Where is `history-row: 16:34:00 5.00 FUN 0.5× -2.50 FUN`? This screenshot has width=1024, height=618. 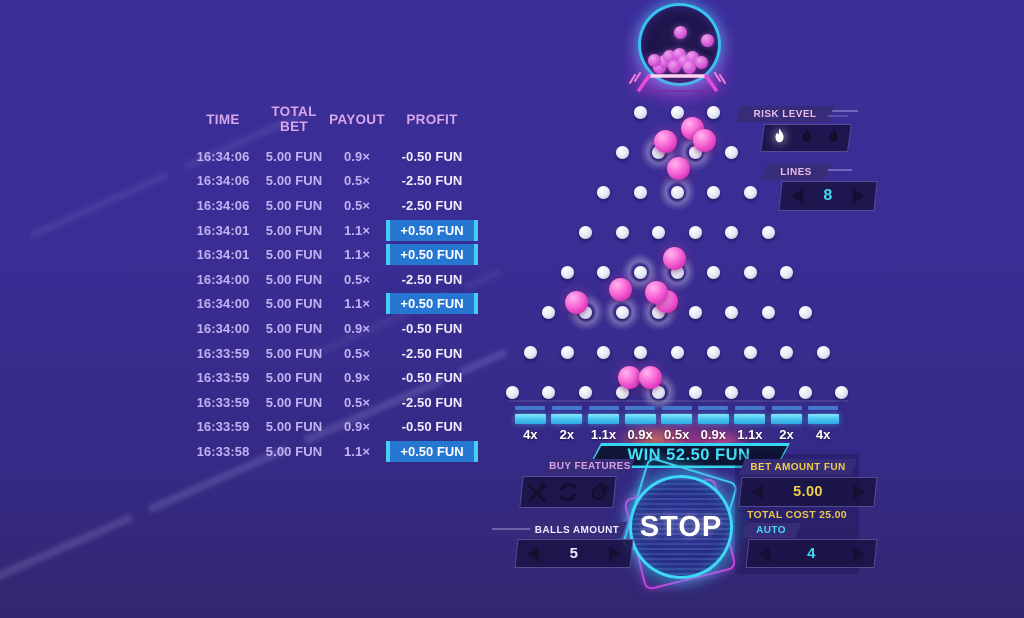
history-row: 16:34:00 5.00 FUN 0.5× -2.50 FUN is located at coordinates (332, 279).